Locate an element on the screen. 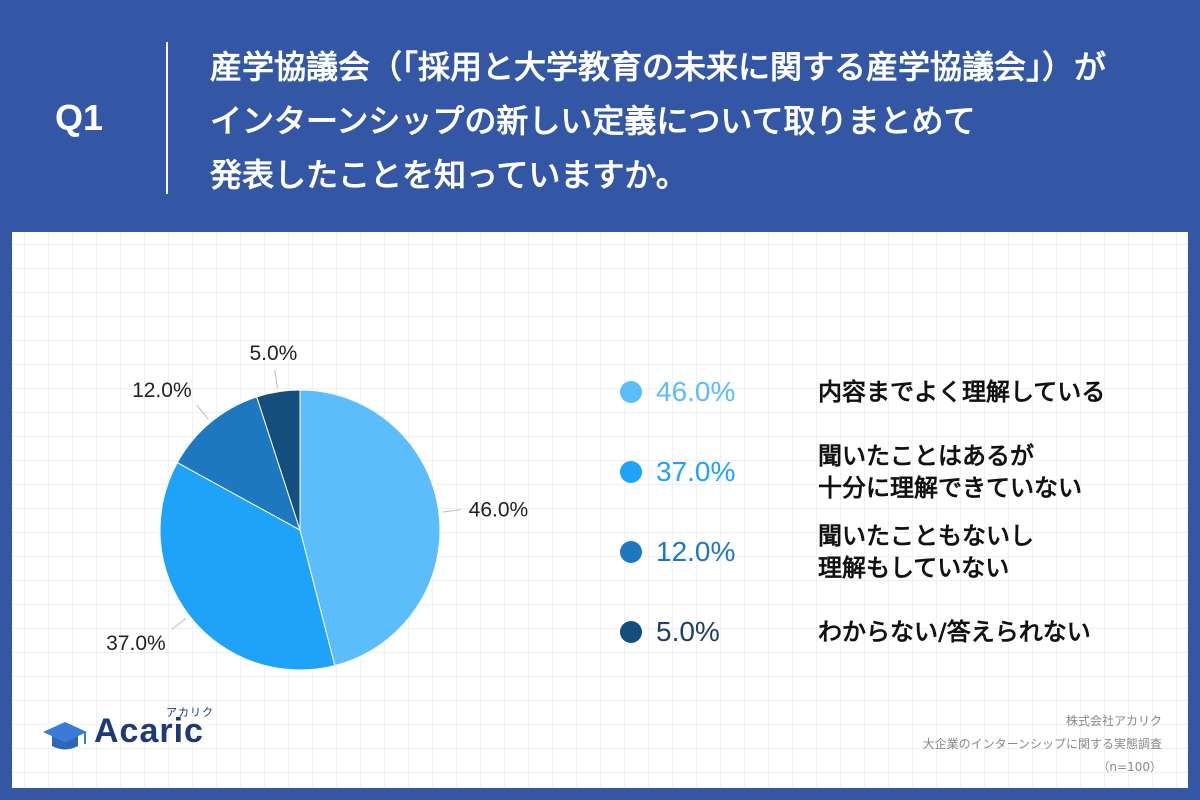 This screenshot has width=1200, height=800. legend-label: 聞いたこともないし 理解もしていない is located at coordinates (926, 552).